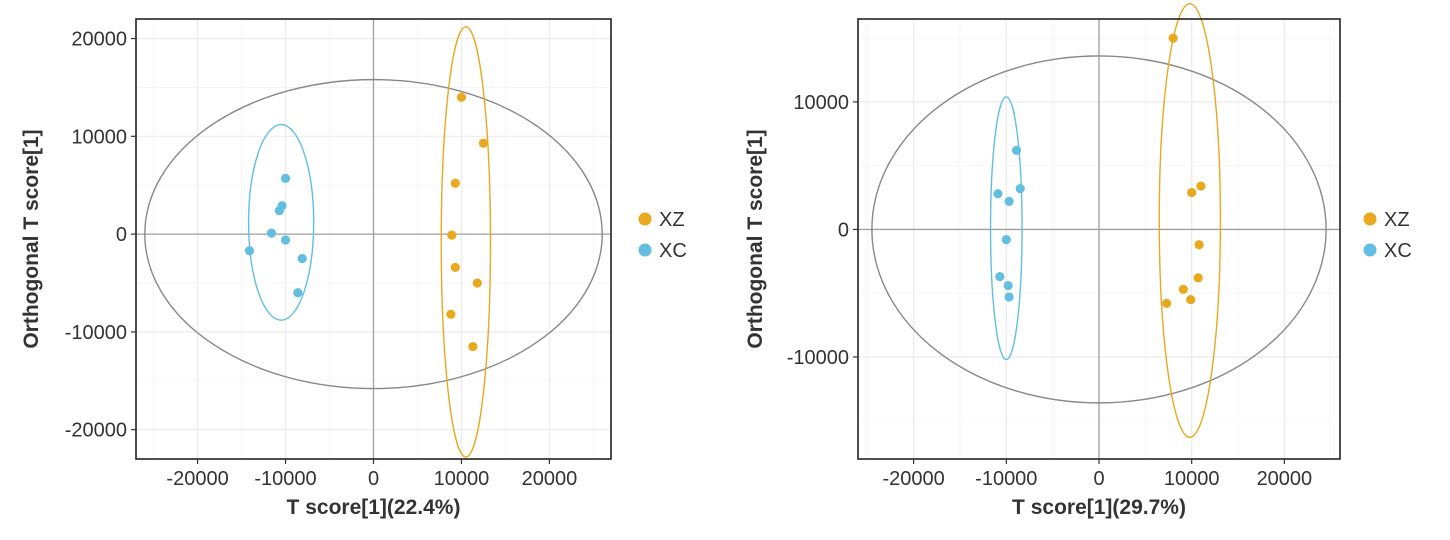 This screenshot has width=1450, height=540. What do you see at coordinates (99, 40) in the screenshot?
I see `y-tick-label: 20000` at bounding box center [99, 40].